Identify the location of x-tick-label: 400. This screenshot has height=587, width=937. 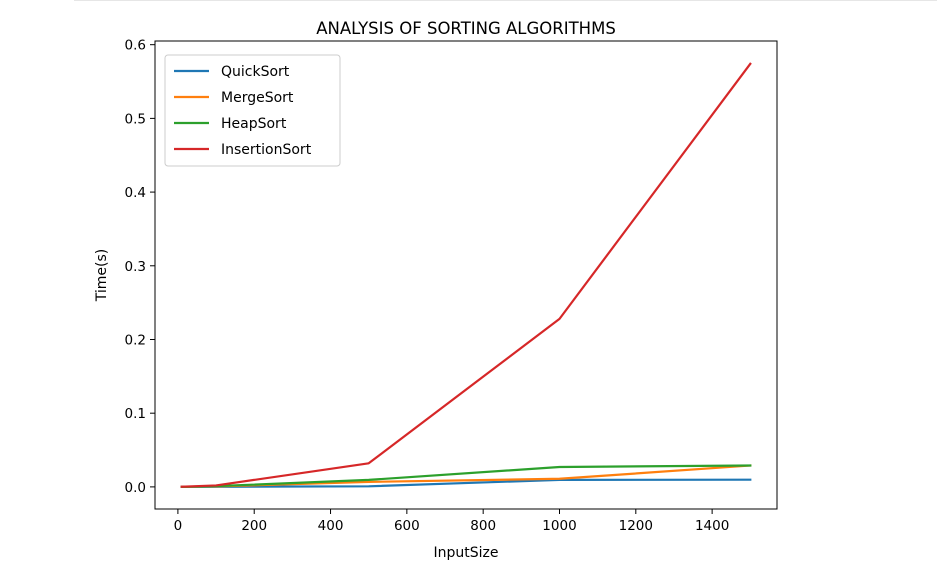
(331, 526).